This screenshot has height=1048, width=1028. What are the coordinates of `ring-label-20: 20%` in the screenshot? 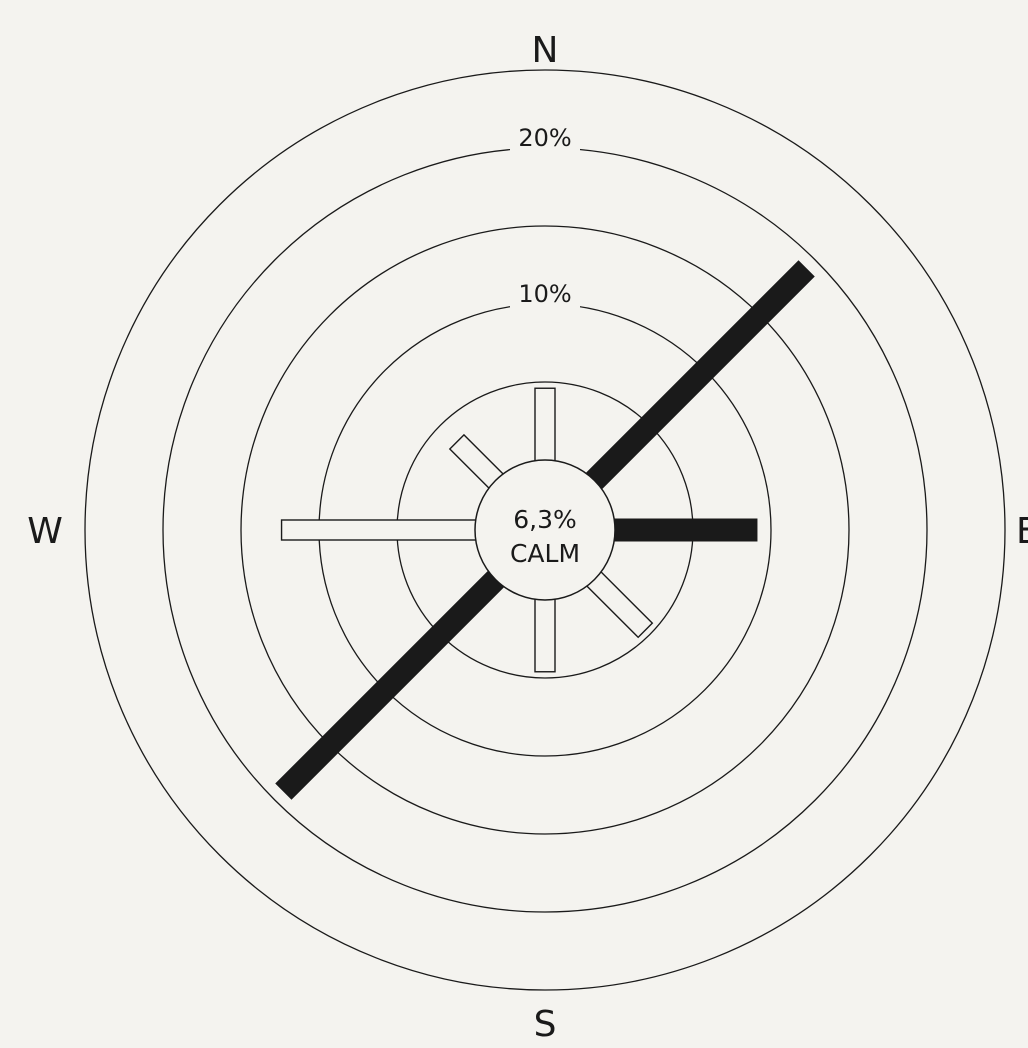 It's located at (544, 138).